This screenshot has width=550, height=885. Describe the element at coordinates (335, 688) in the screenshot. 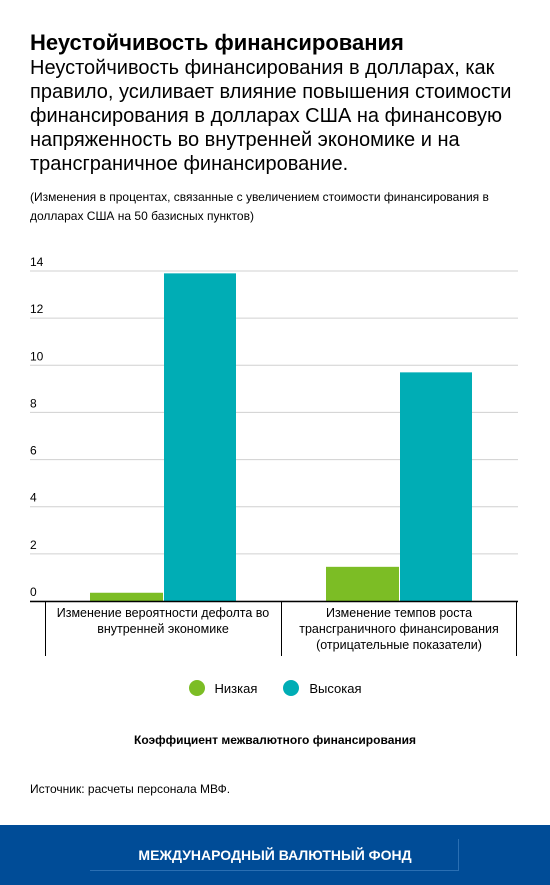

I see `legend-label: Высокая` at that location.